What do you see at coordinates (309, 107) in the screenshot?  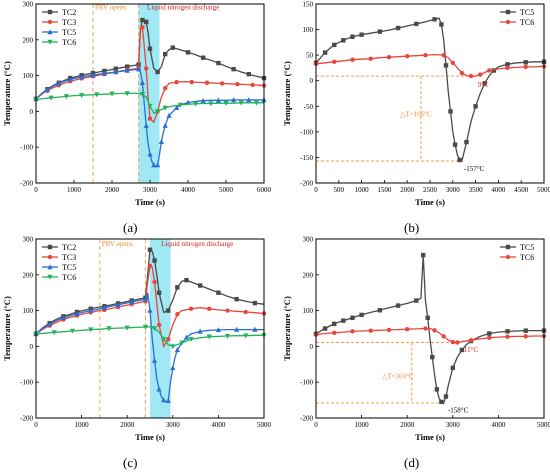 I see `y-tick-label: -50` at bounding box center [309, 107].